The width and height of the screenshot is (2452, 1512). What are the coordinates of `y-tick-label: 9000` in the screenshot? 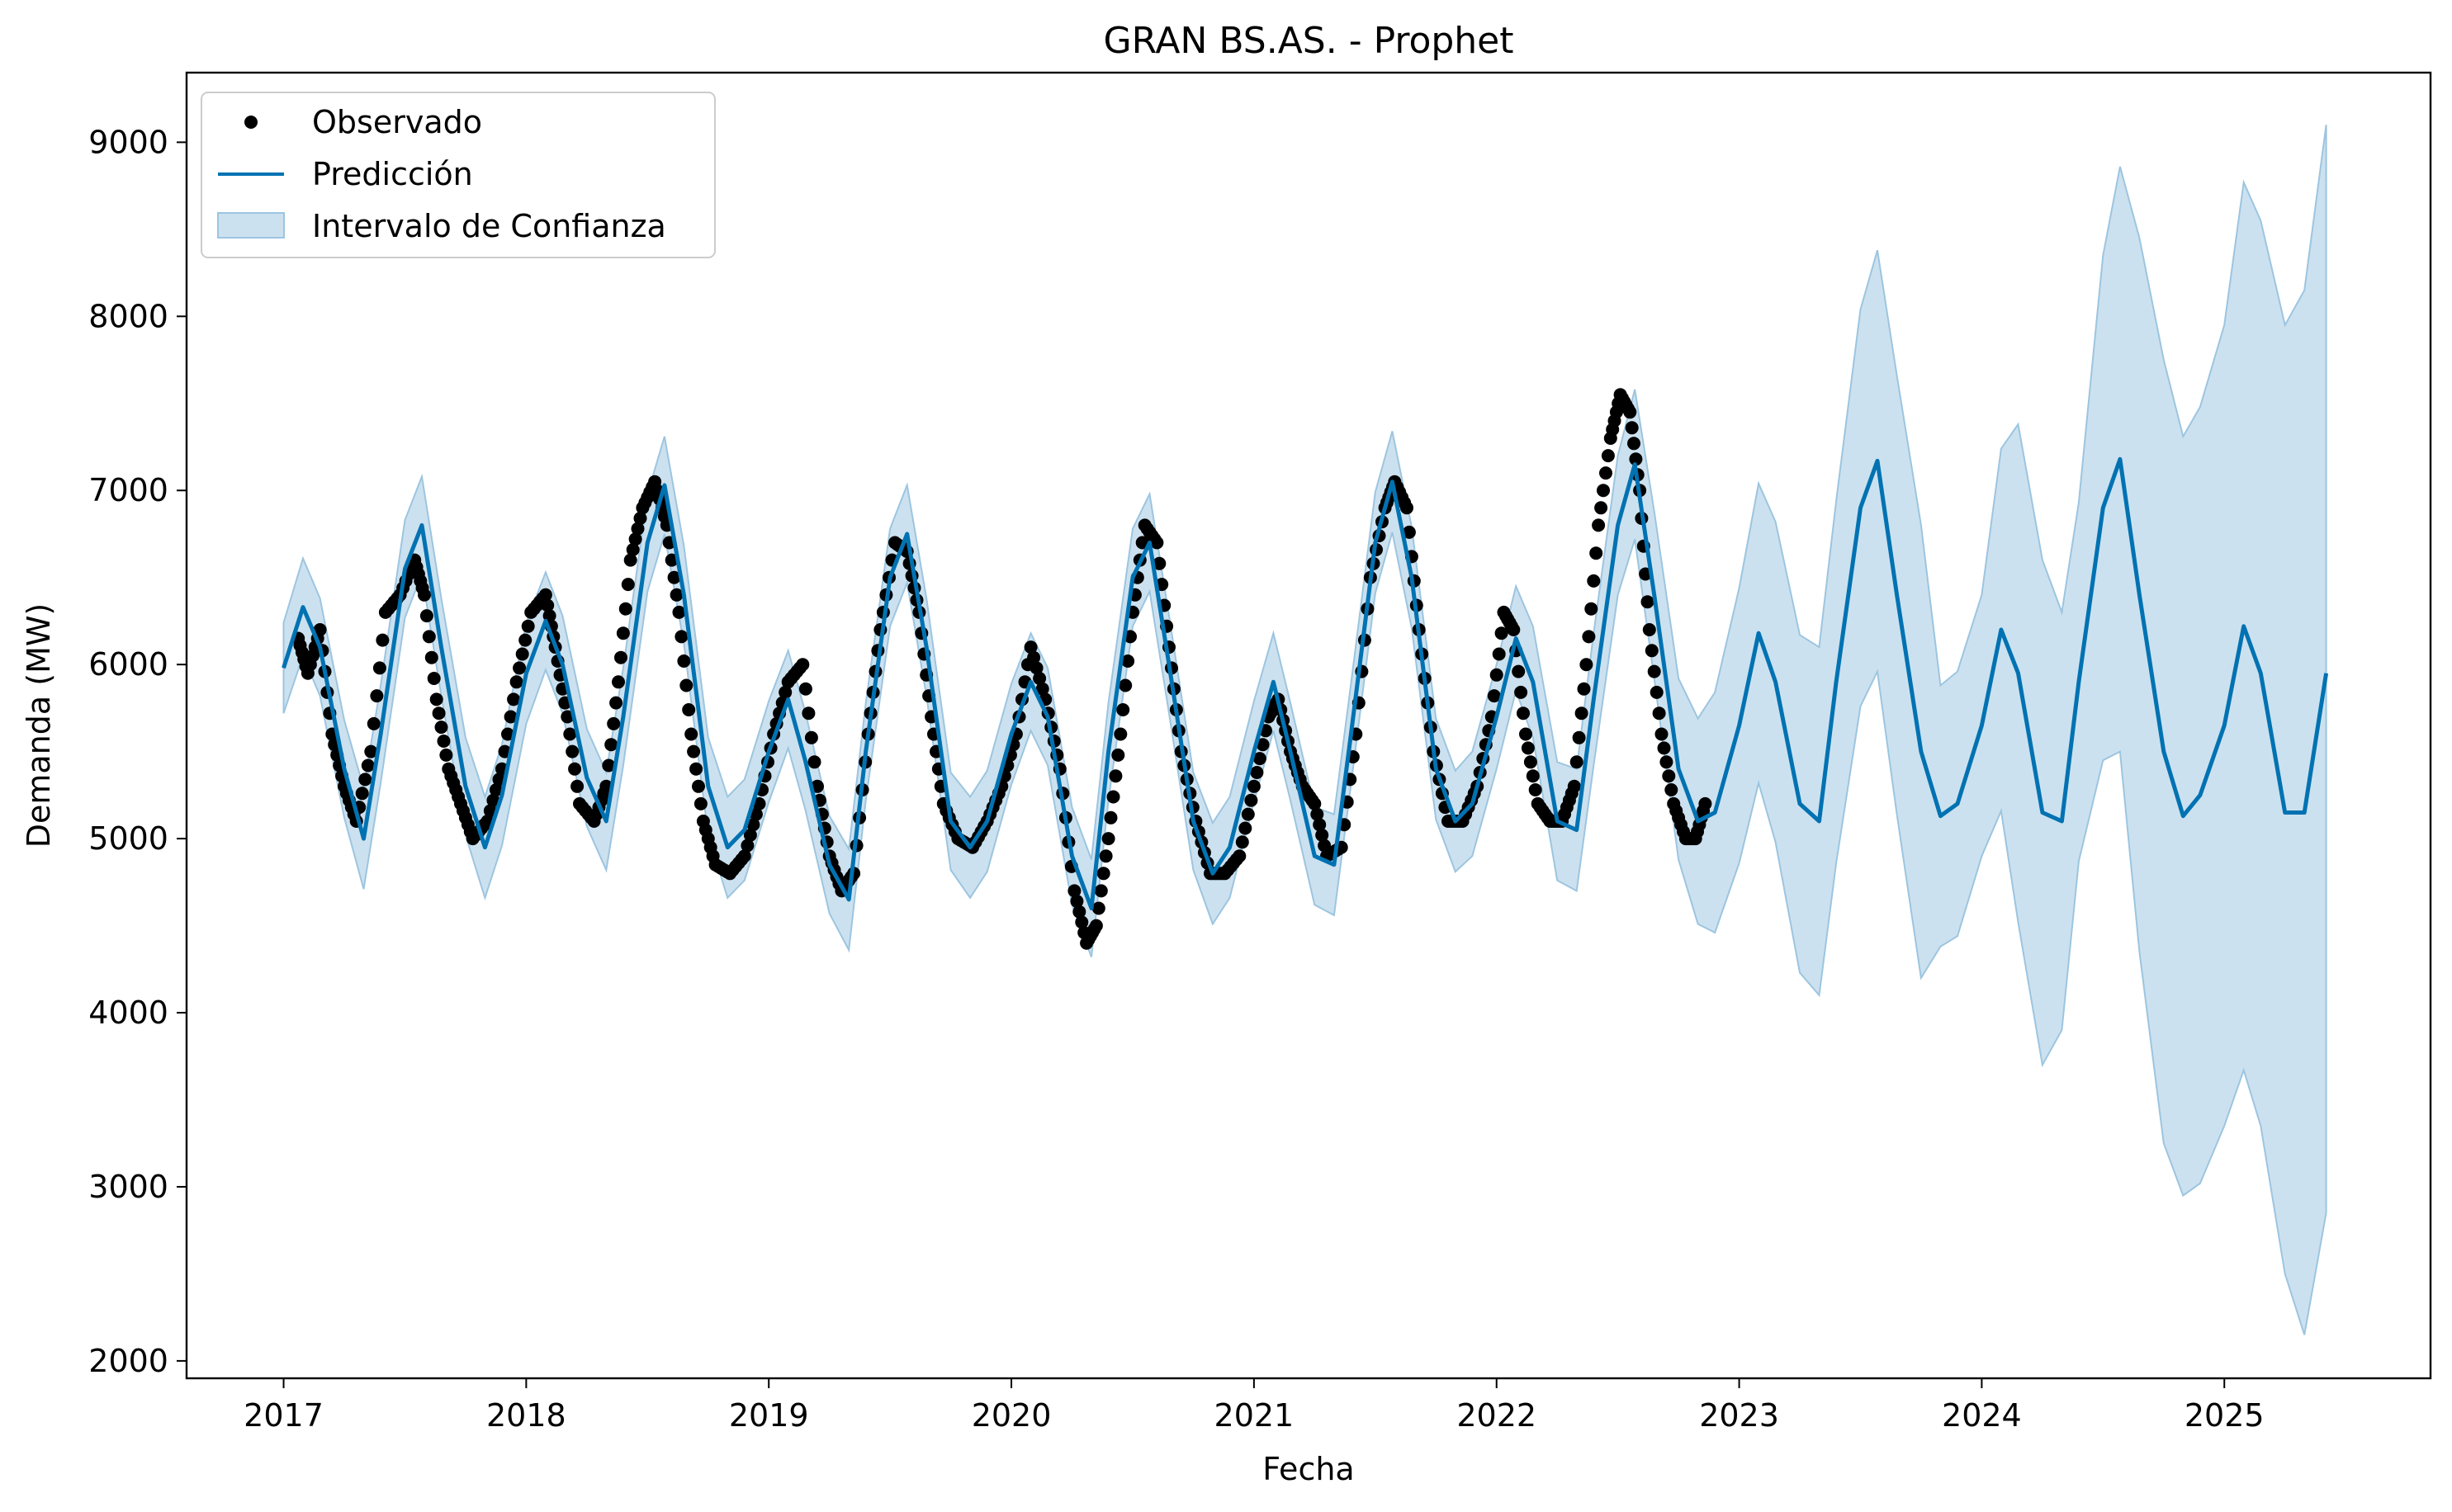 It's located at (128, 142).